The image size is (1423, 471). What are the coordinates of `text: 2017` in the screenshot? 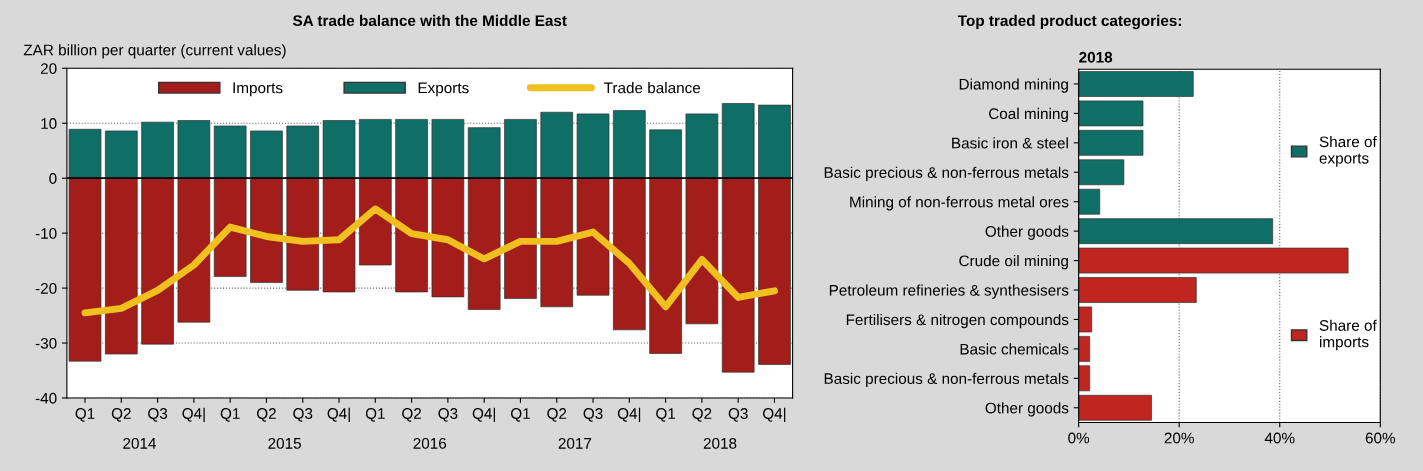 It's located at (575, 443).